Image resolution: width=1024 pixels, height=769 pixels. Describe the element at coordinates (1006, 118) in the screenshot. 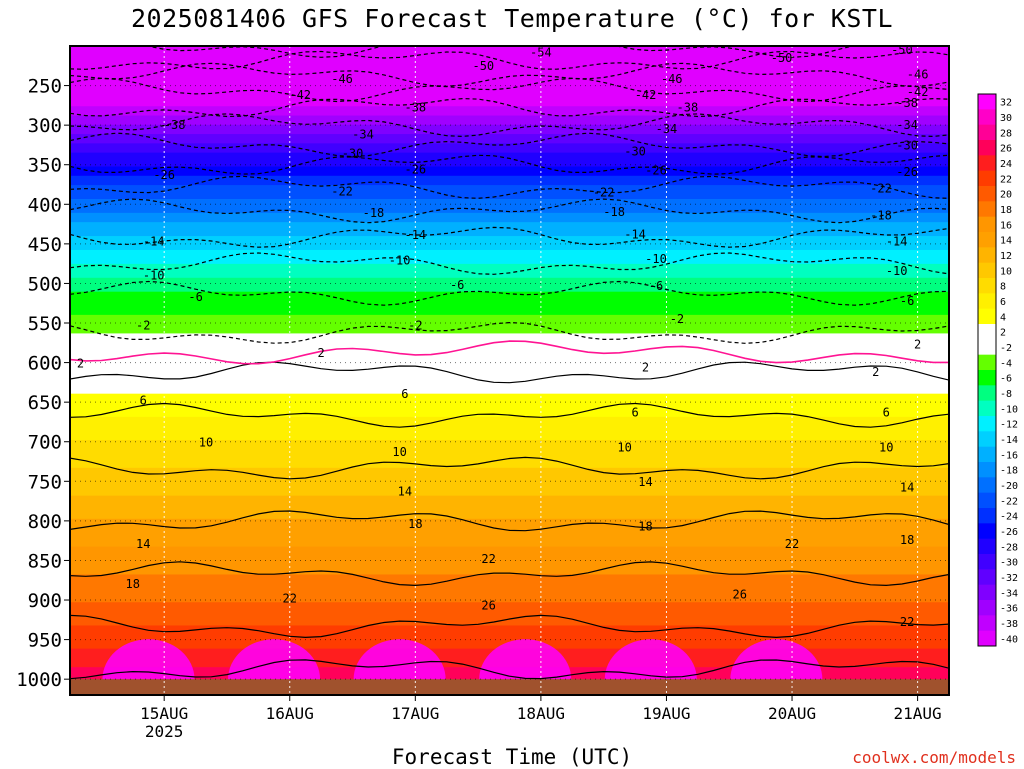

I see `colorbar-label: 30` at that location.